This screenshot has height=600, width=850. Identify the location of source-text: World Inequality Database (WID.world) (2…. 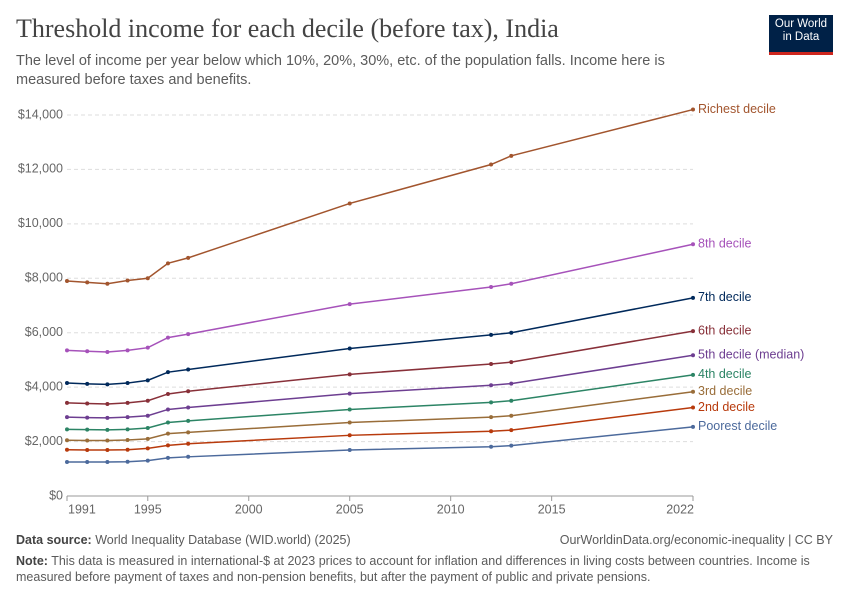
(223, 540).